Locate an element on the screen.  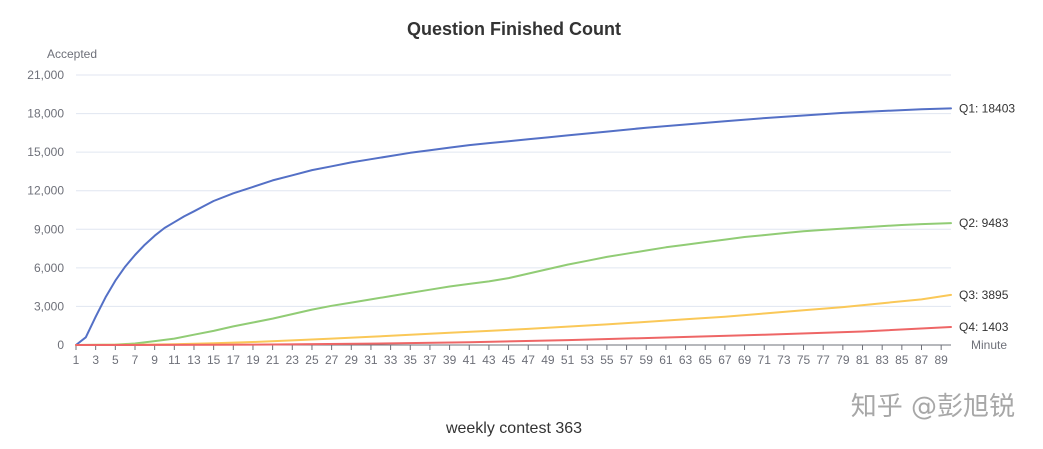
x-tick-label: 39 is located at coordinates (450, 360).